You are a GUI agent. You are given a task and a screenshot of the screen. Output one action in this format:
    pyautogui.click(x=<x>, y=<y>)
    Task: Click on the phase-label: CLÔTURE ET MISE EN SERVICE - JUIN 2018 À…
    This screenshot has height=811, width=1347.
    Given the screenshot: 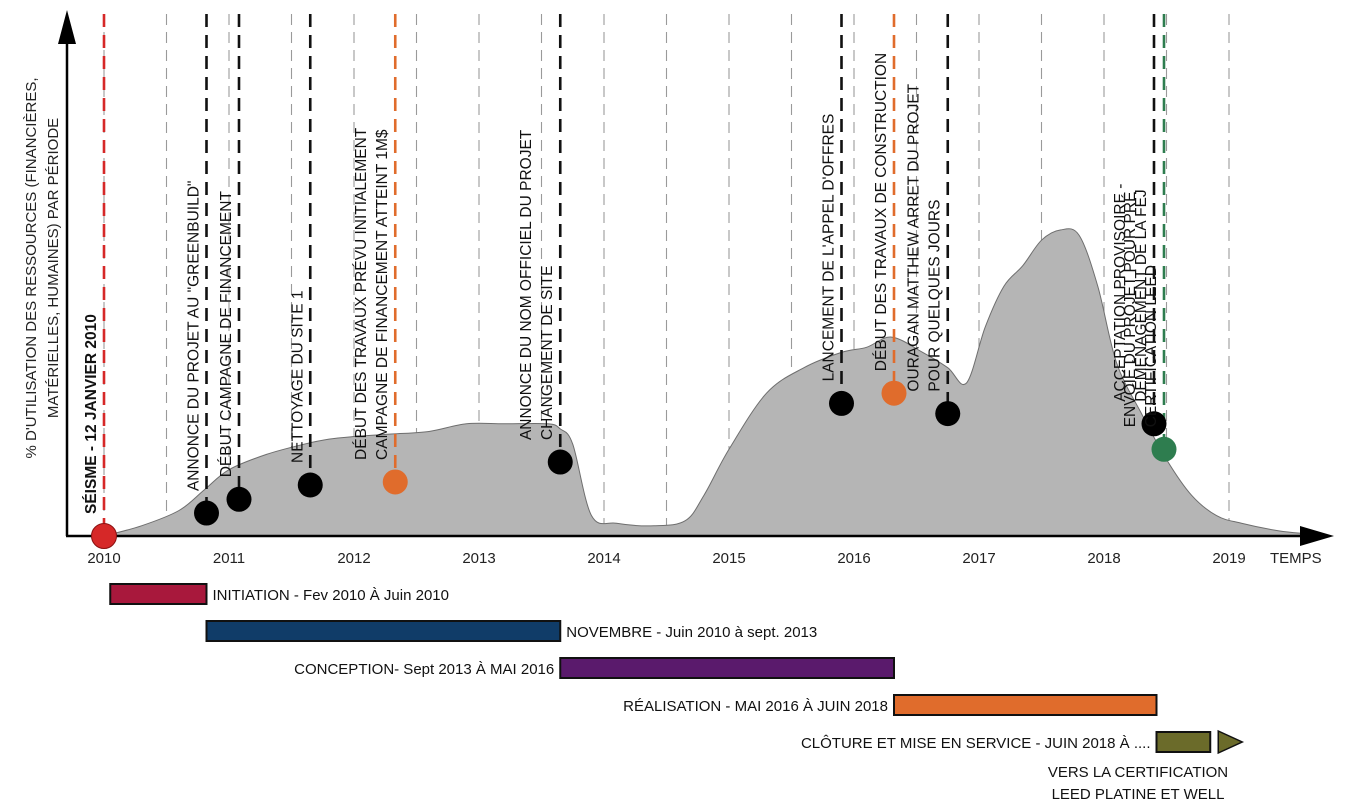 What is the action you would take?
    pyautogui.click(x=976, y=743)
    